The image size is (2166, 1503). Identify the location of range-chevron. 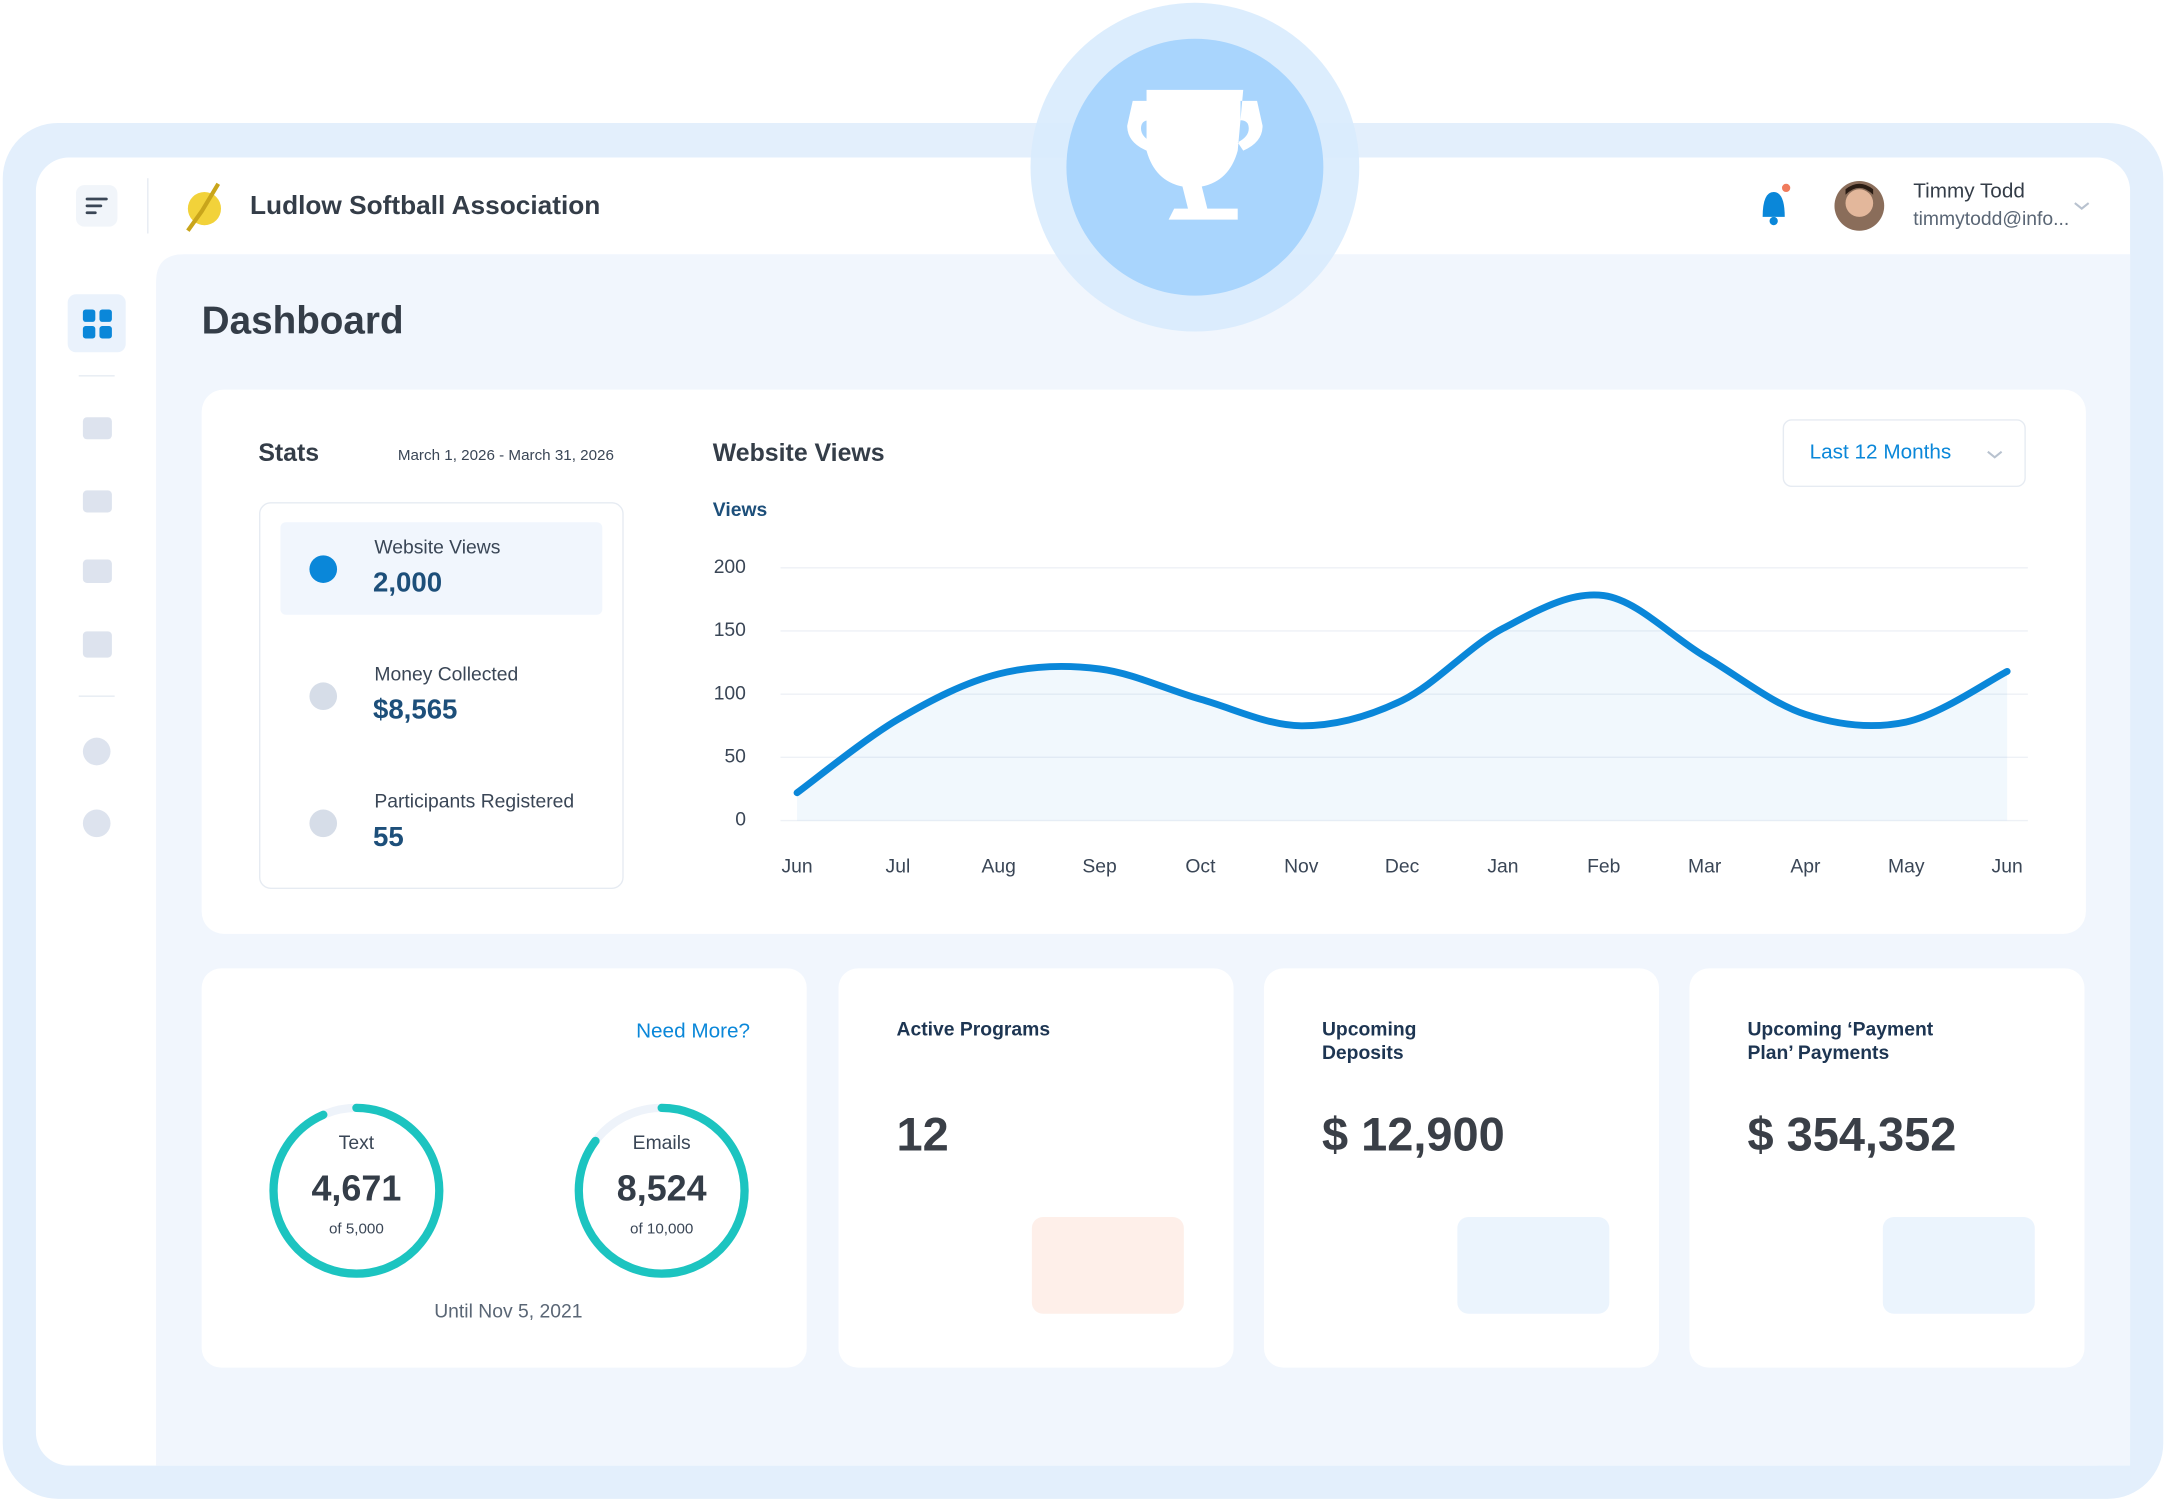
(1995, 454).